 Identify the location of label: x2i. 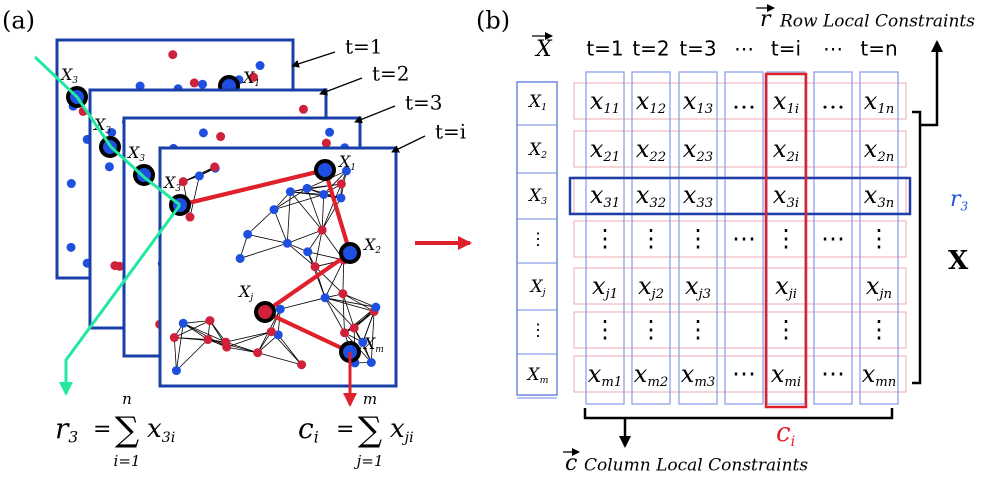
(786, 150).